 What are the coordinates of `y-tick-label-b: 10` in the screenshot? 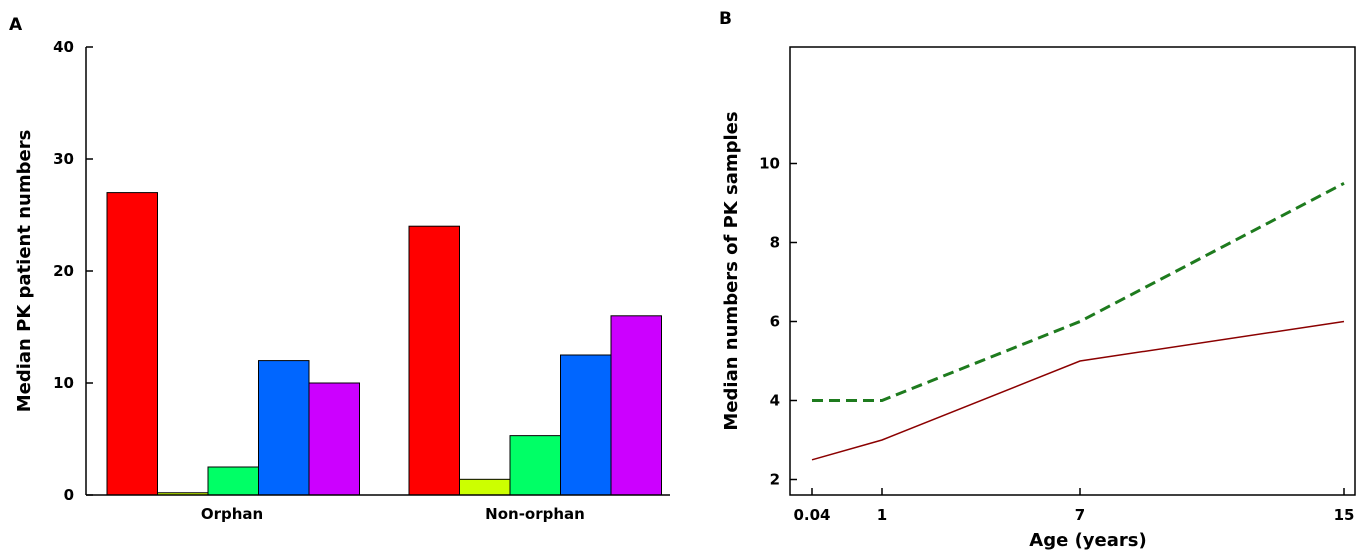 It's located at (769, 164).